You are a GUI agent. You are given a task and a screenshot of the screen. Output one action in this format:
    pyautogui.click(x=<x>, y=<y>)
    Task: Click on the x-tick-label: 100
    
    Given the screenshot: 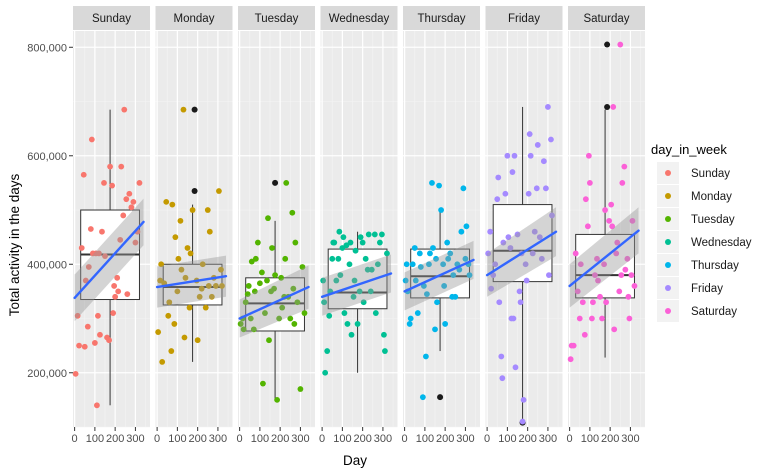 What is the action you would take?
    pyautogui.click(x=177, y=439)
    